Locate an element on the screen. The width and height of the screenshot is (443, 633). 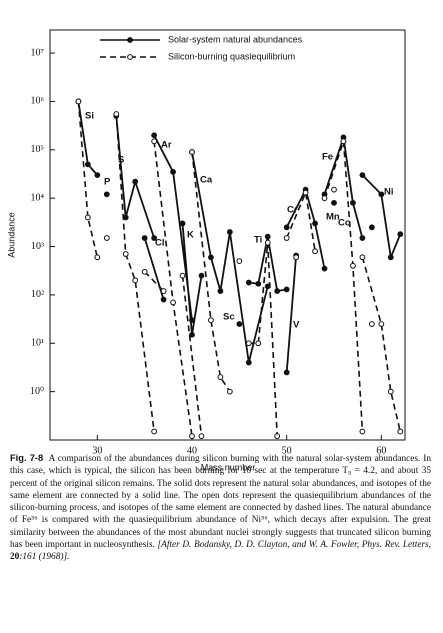
element-label: Ar is located at coordinates (166, 145).